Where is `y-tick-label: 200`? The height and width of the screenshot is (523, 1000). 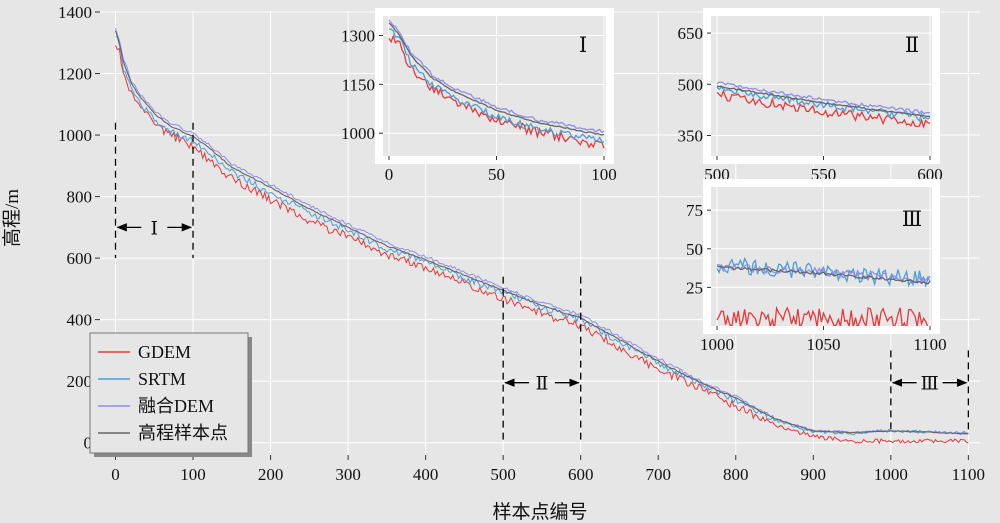 y-tick-label: 200 is located at coordinates (80, 381).